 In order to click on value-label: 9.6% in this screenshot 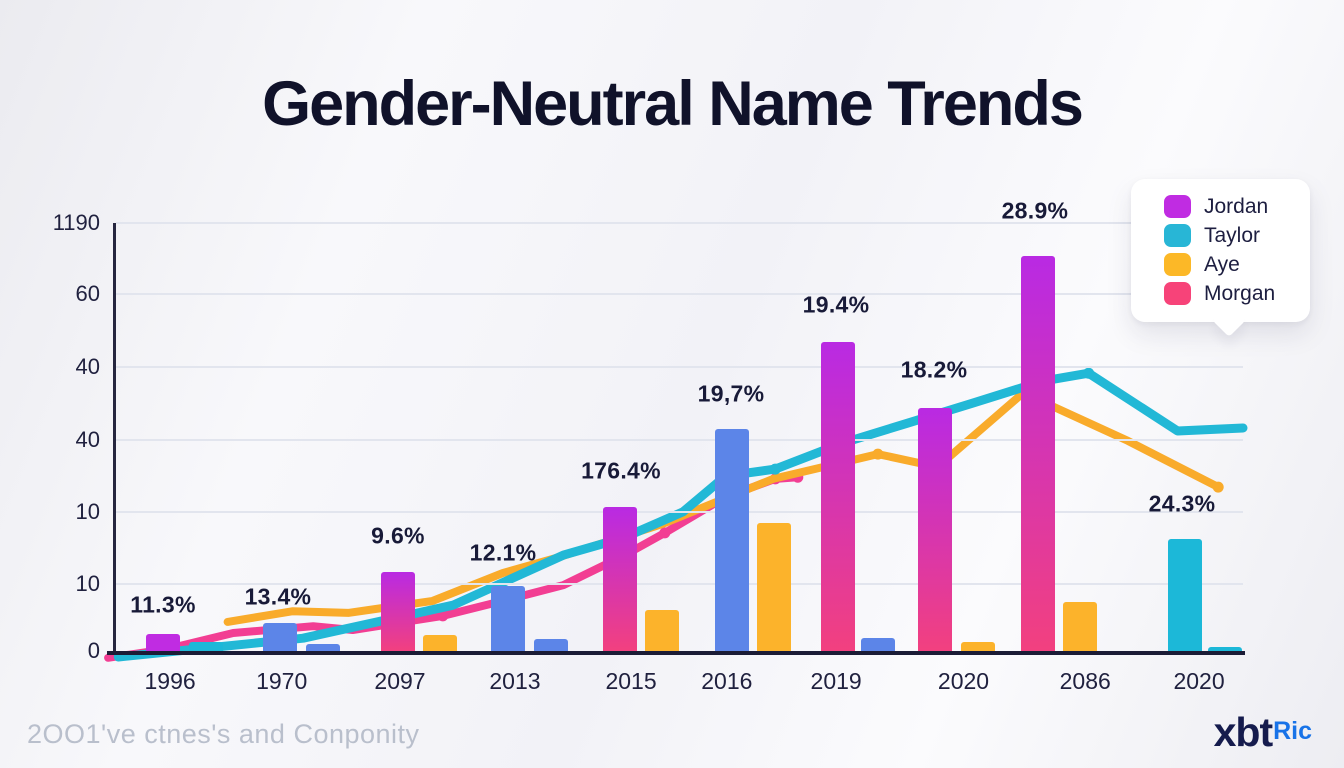, I will do `click(398, 535)`.